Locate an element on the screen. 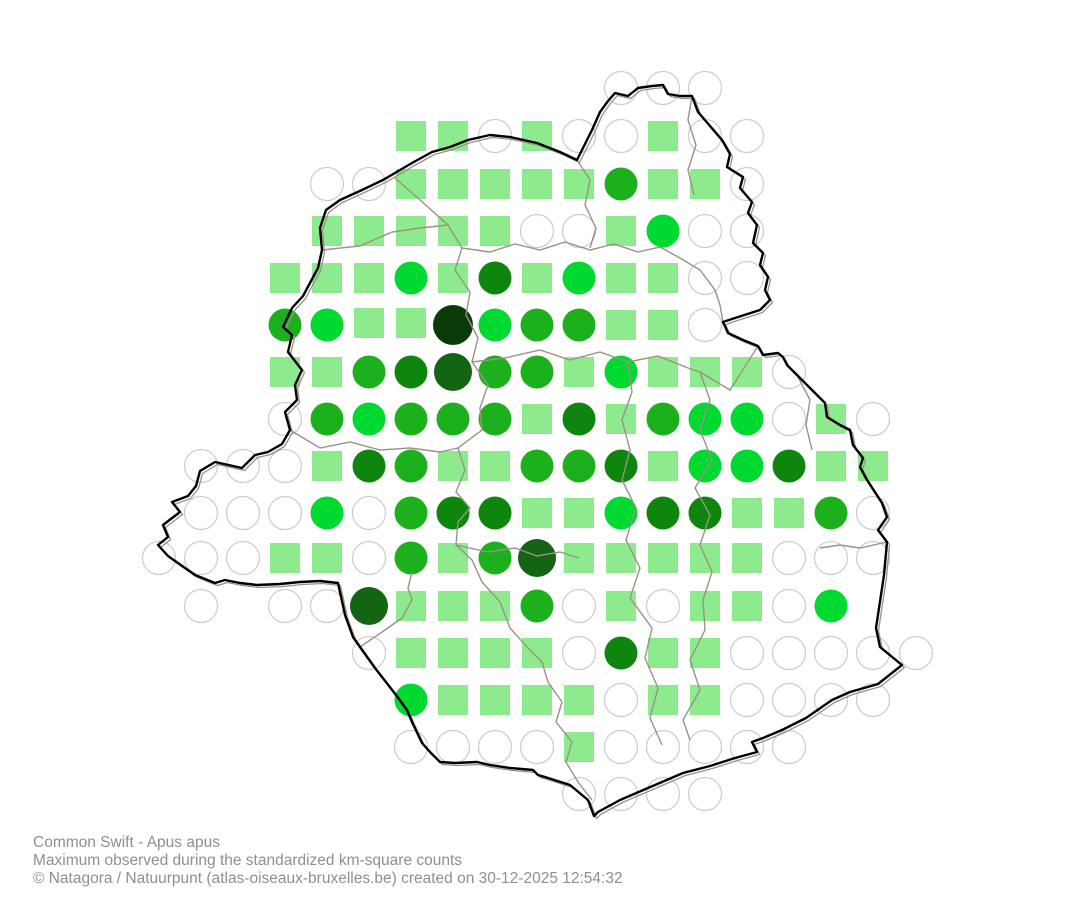  species-title: Common Swift - Apus apus is located at coordinates (126, 842).